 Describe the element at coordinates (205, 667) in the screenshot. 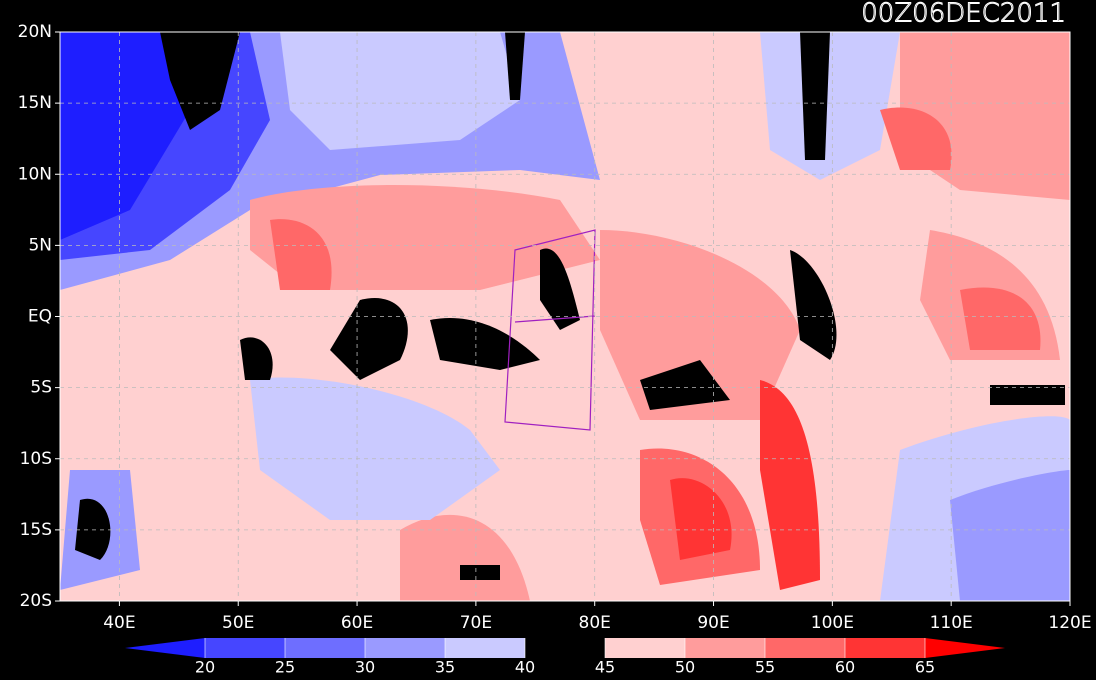

I see `colorbar-label: 20` at that location.